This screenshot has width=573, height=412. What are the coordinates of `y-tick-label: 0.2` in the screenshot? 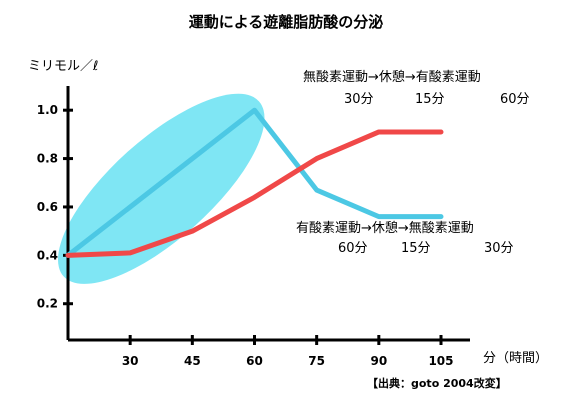 It's located at (47, 304).